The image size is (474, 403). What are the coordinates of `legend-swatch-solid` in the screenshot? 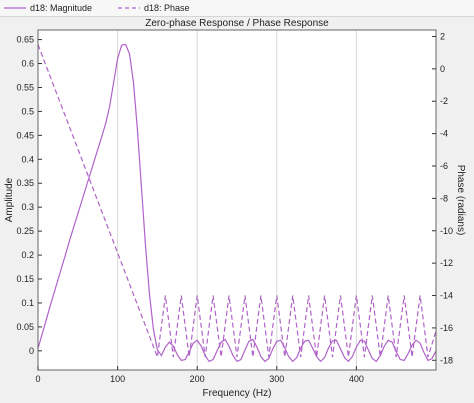 It's located at (15, 8).